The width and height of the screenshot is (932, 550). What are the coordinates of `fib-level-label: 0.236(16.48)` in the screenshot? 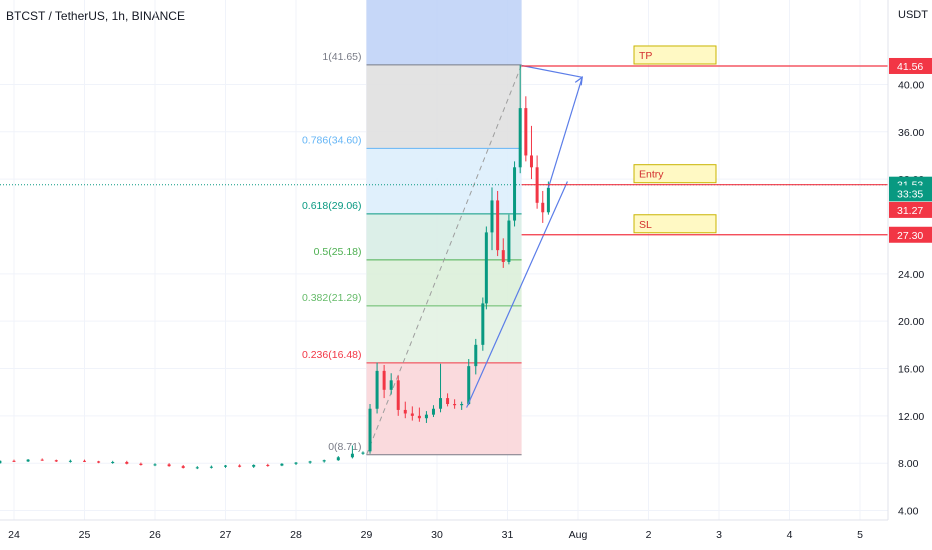 It's located at (332, 355).